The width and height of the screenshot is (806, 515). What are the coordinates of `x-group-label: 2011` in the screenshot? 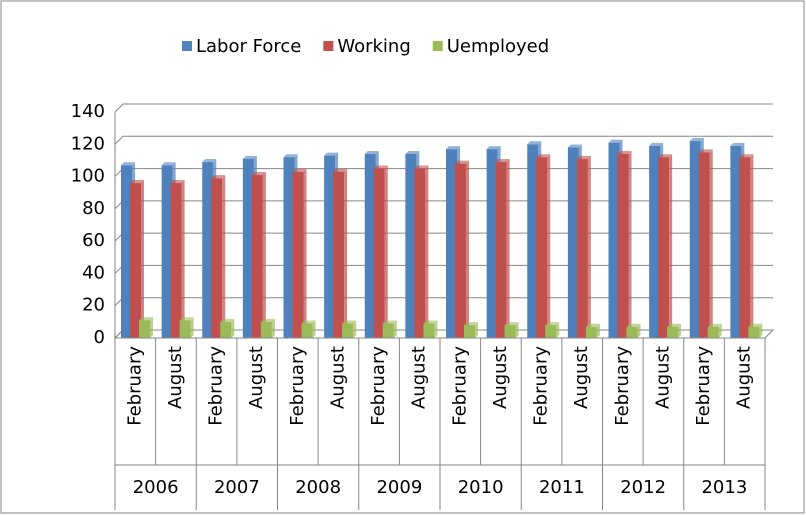 It's located at (562, 487).